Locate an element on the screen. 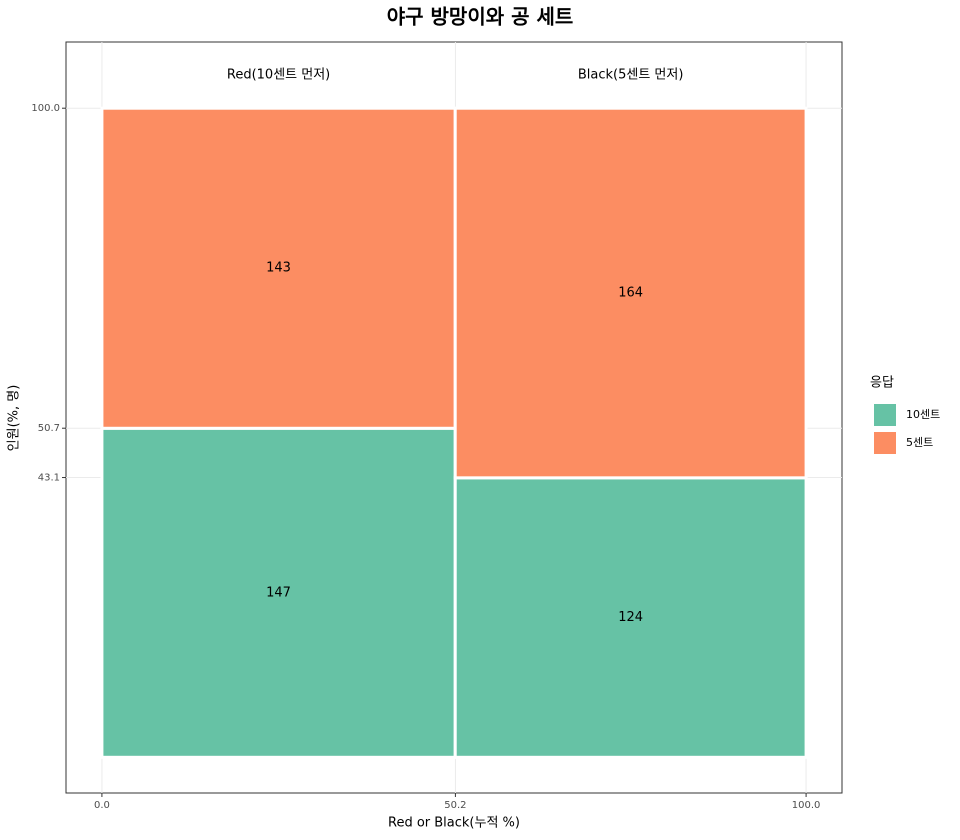 This screenshot has height=840, width=960. y-tick-label: 50.7 is located at coordinates (49, 428).